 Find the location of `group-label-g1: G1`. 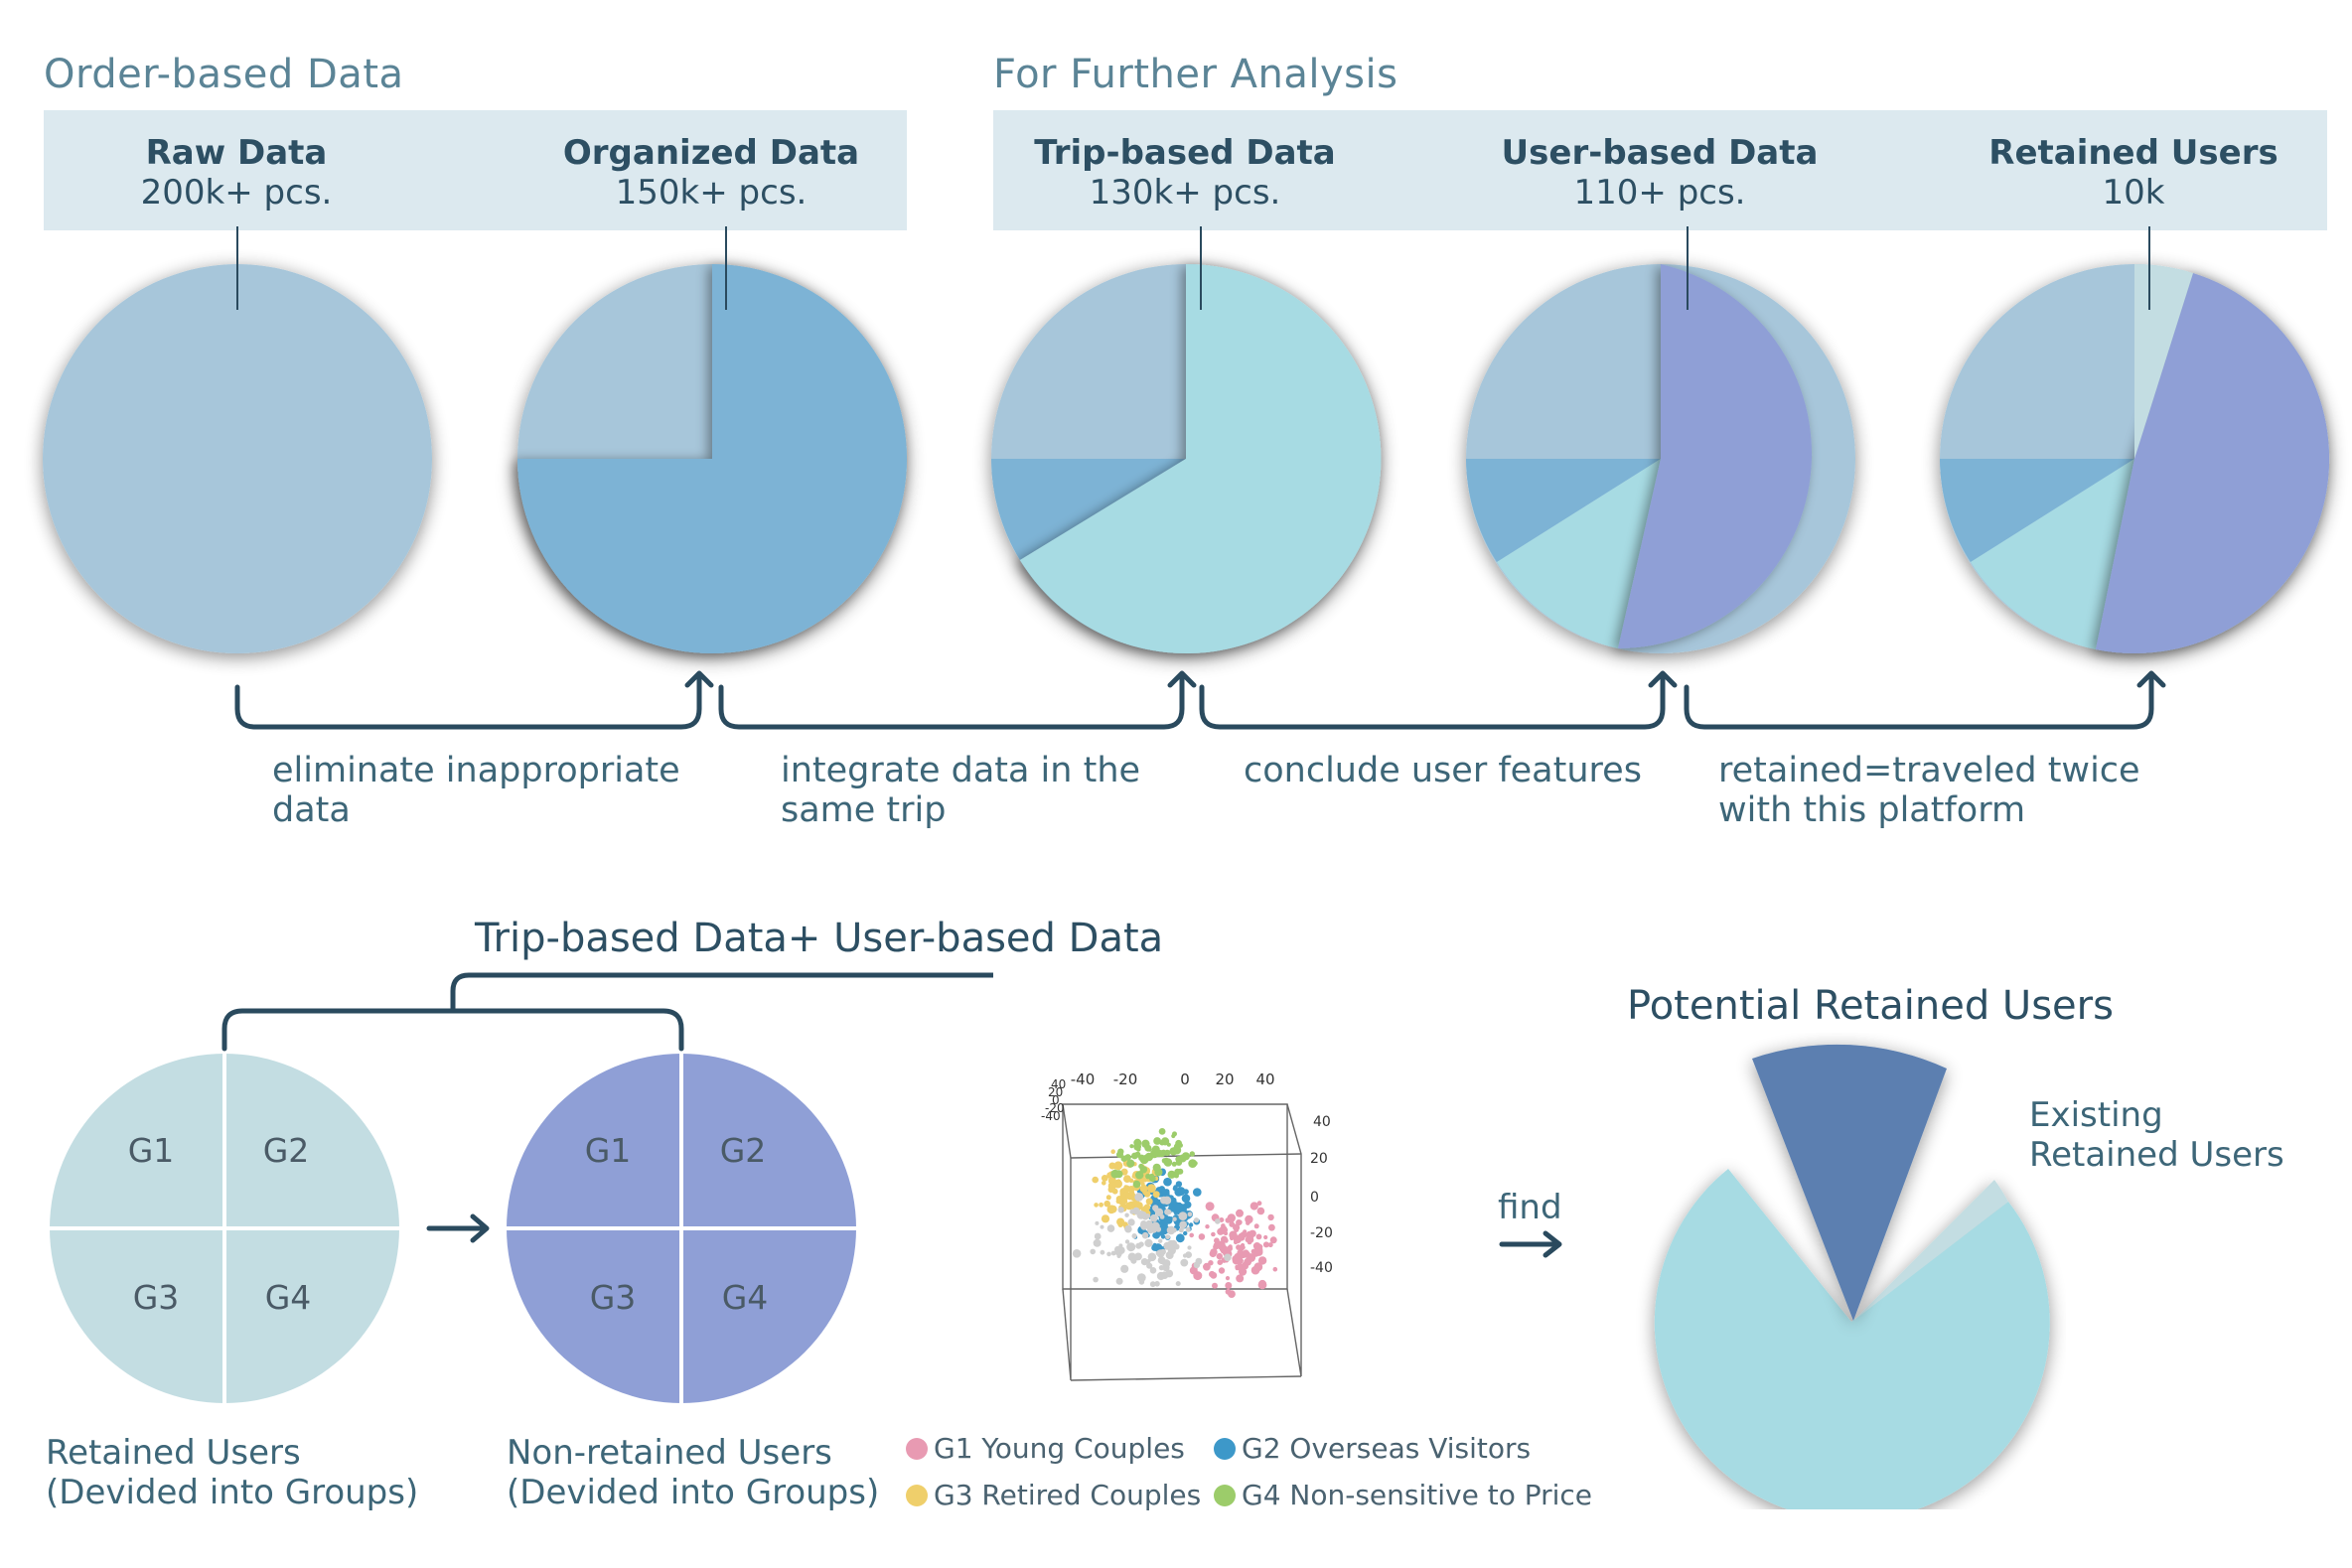

group-label-g1: G1 is located at coordinates (608, 1150).